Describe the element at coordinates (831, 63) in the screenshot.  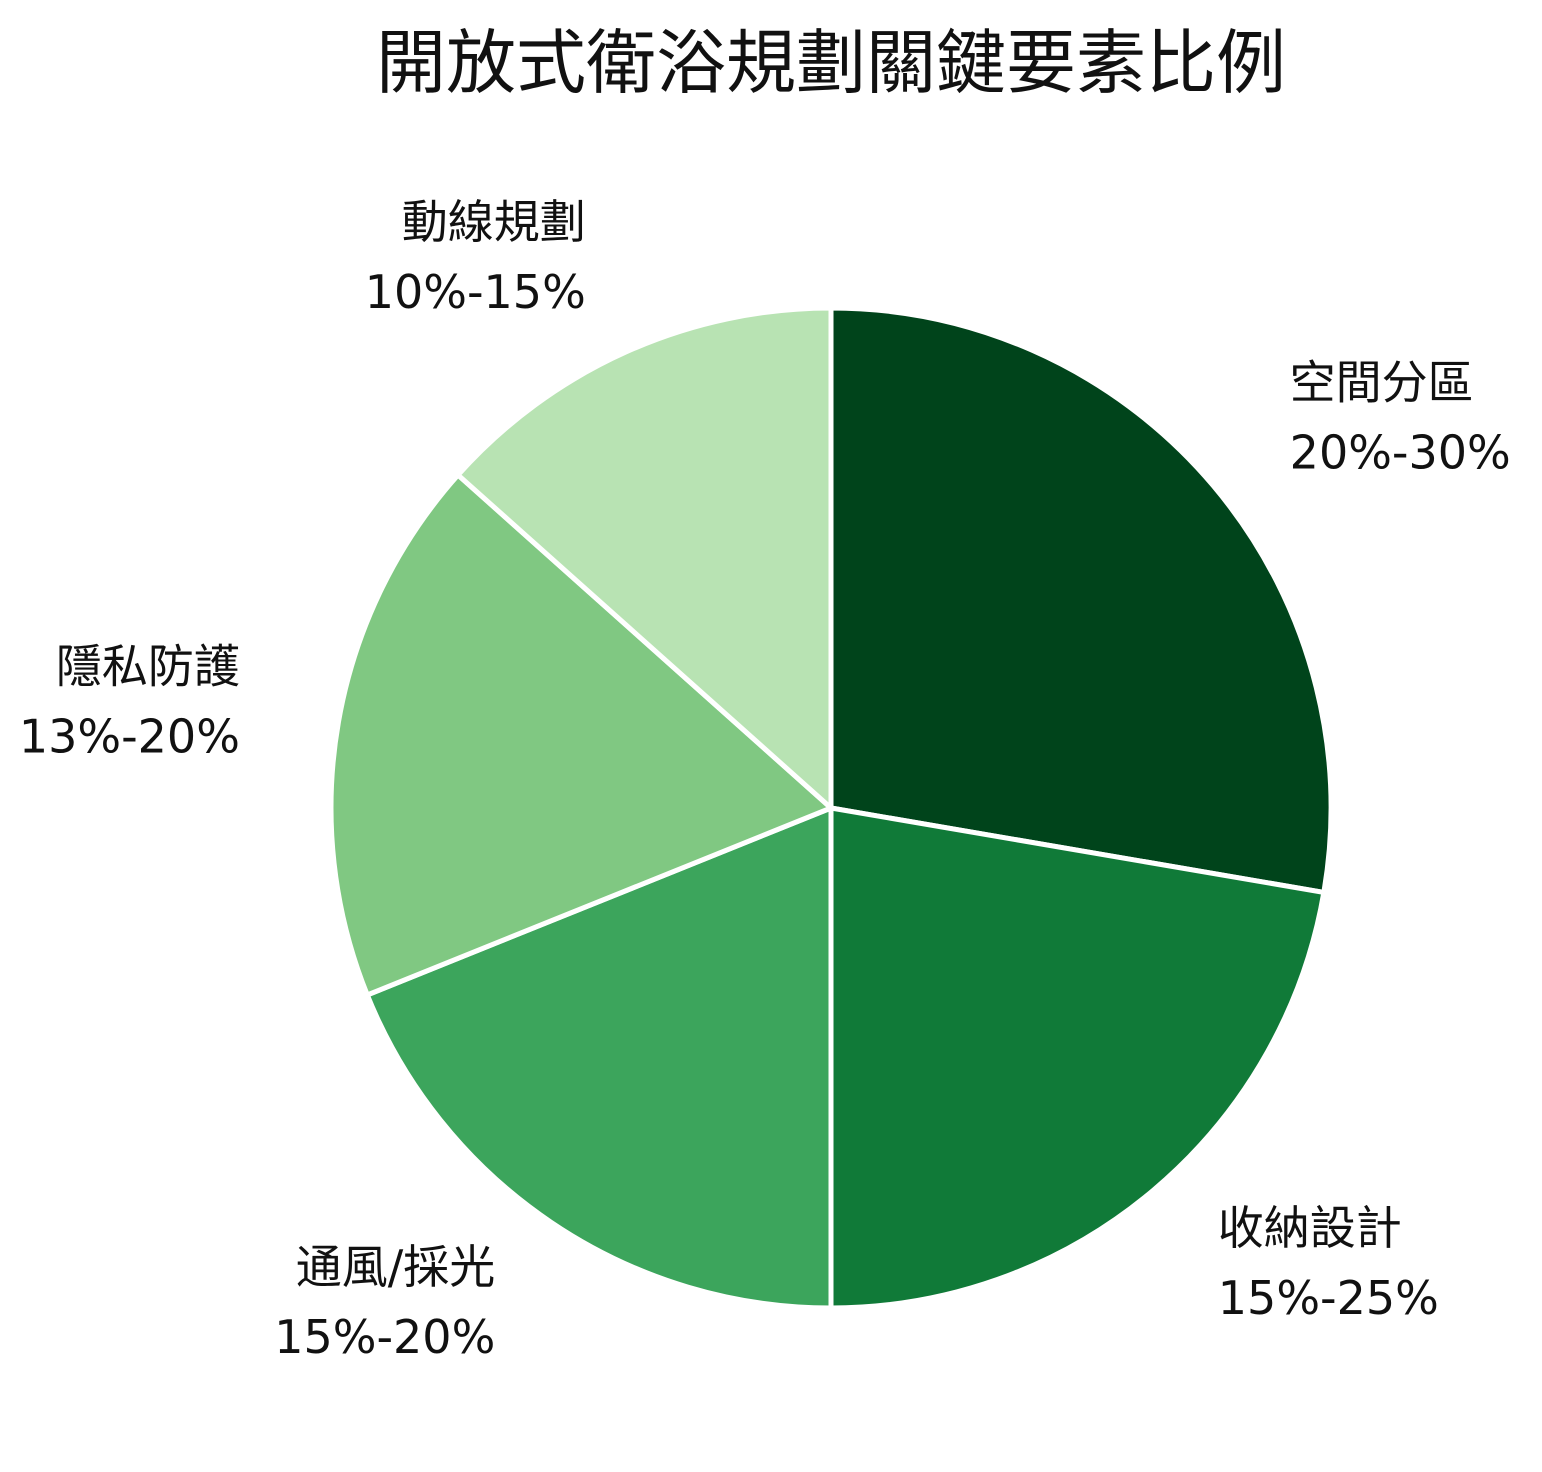
I see `chart-title: 開放式衛浴規劃關鍵要素比例` at that location.